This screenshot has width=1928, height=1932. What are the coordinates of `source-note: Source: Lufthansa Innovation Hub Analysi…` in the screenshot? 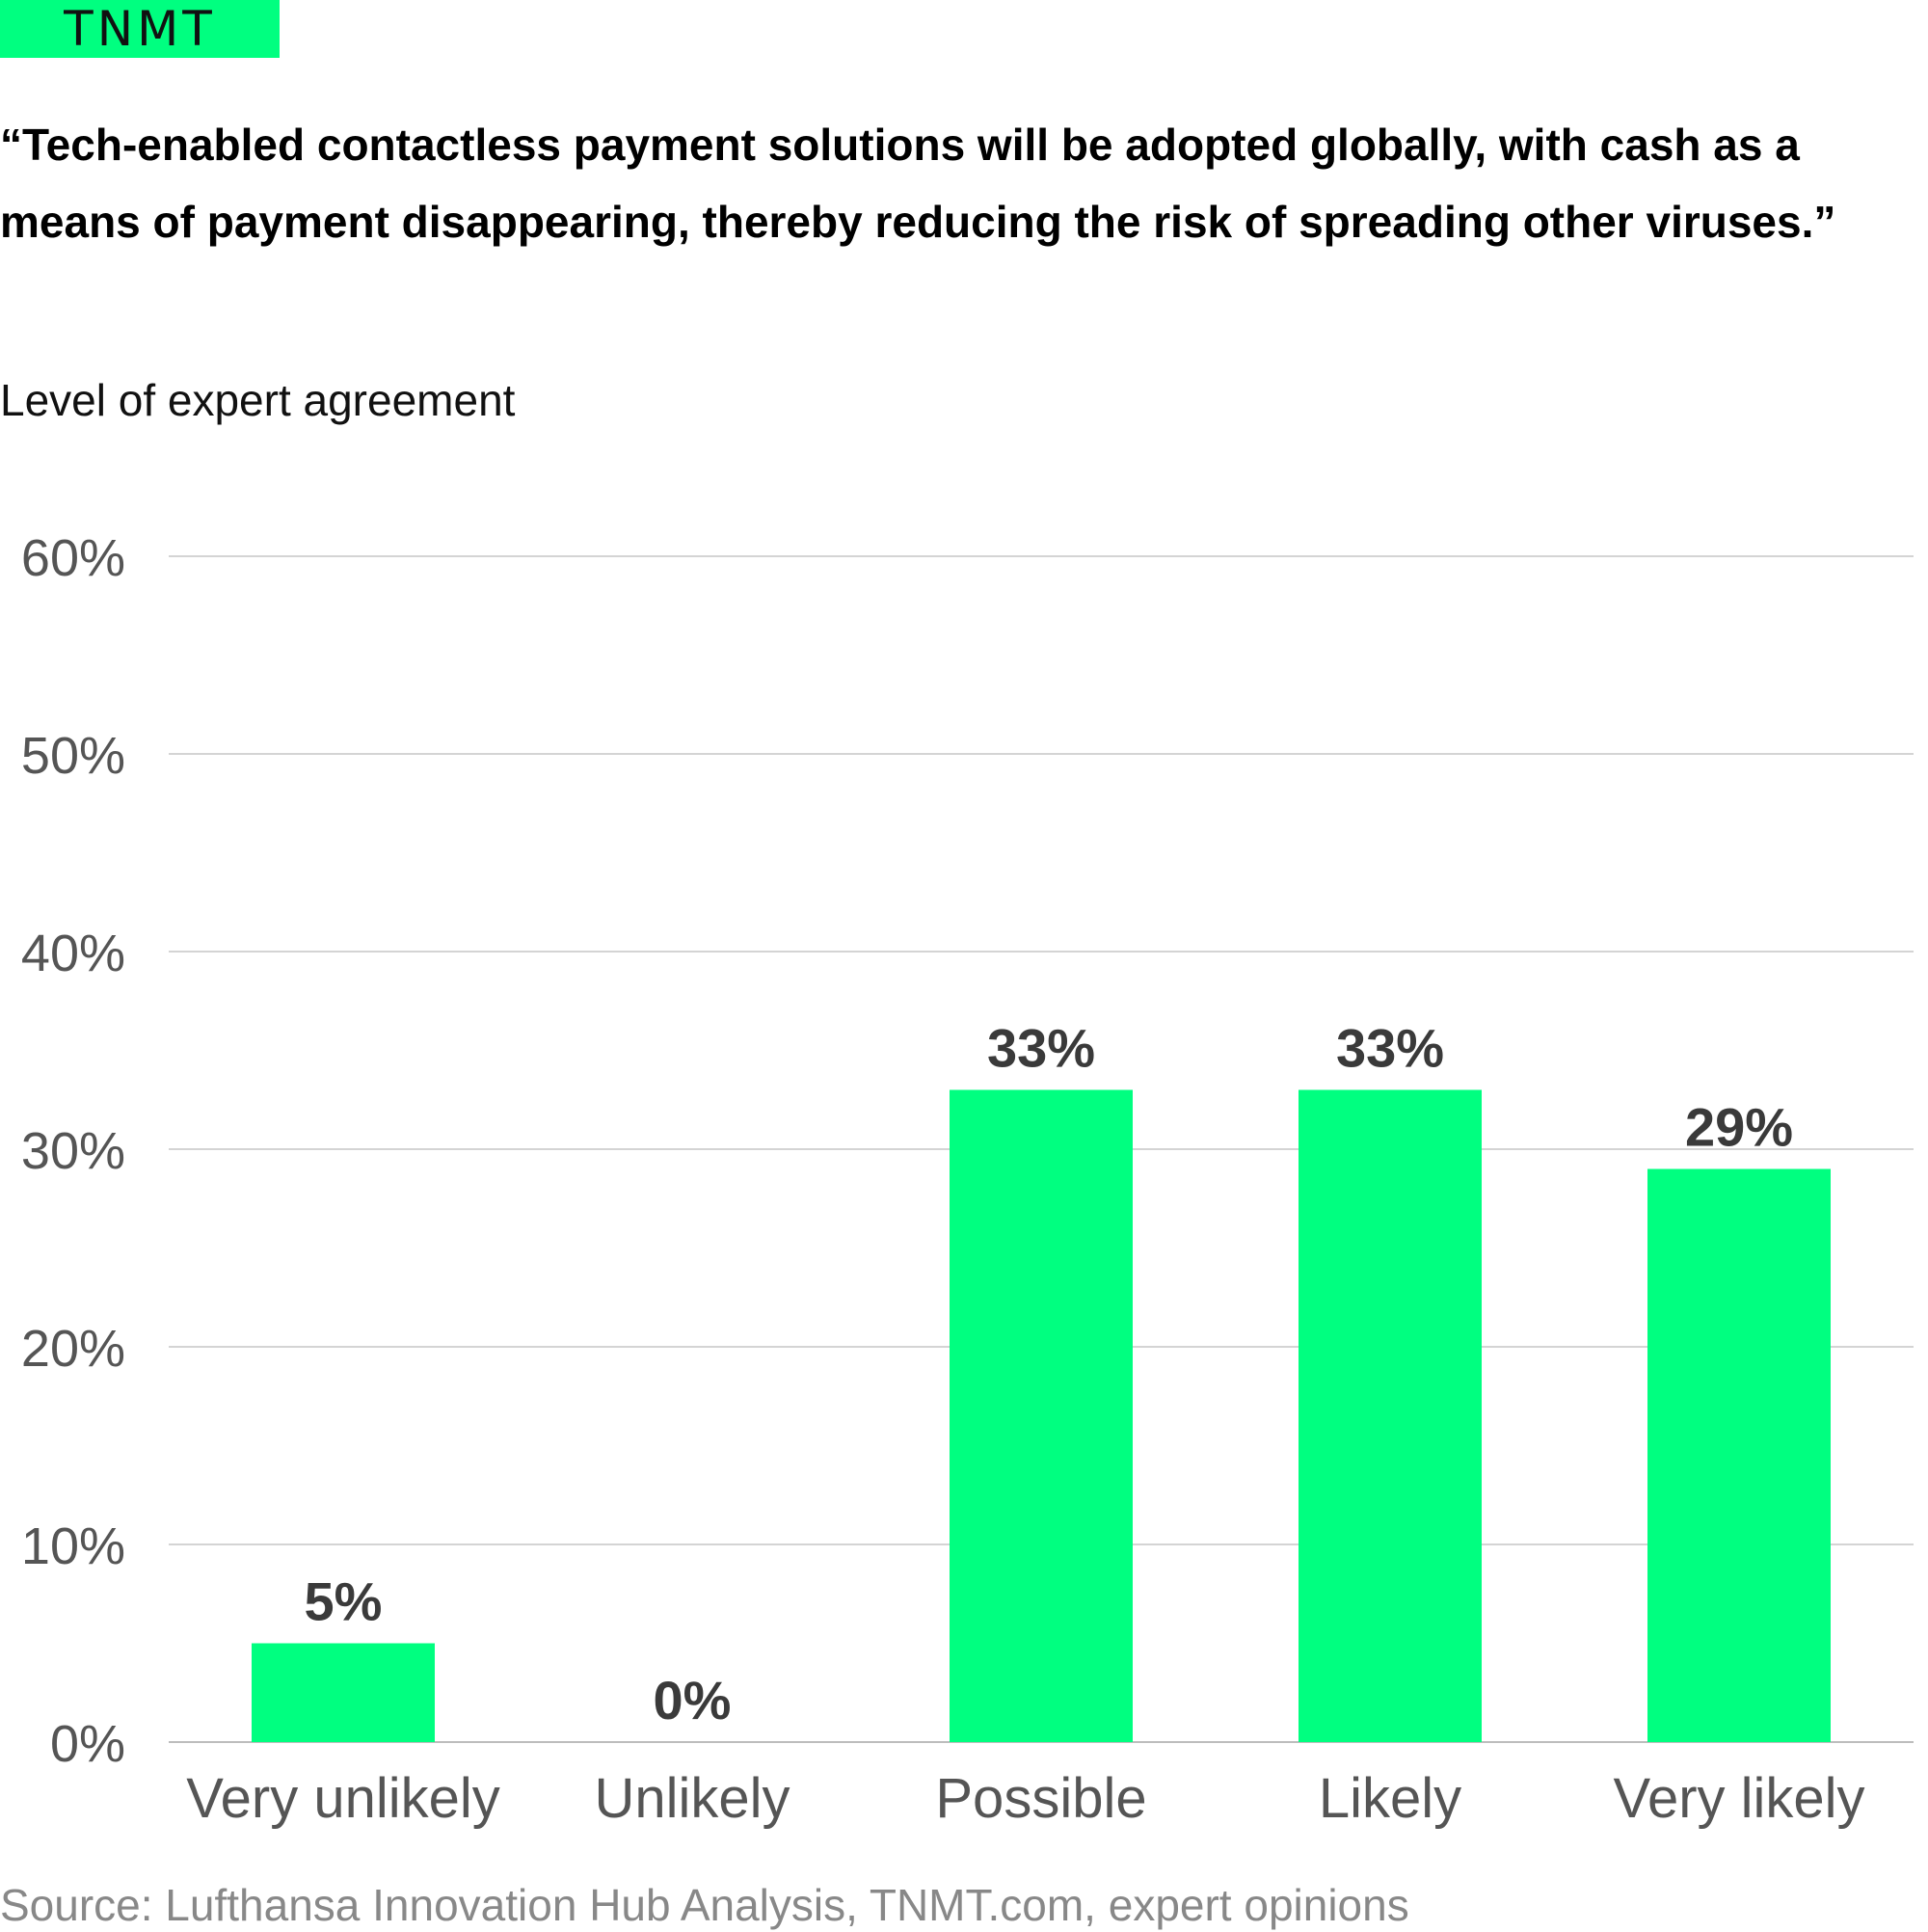 It's located at (704, 1905).